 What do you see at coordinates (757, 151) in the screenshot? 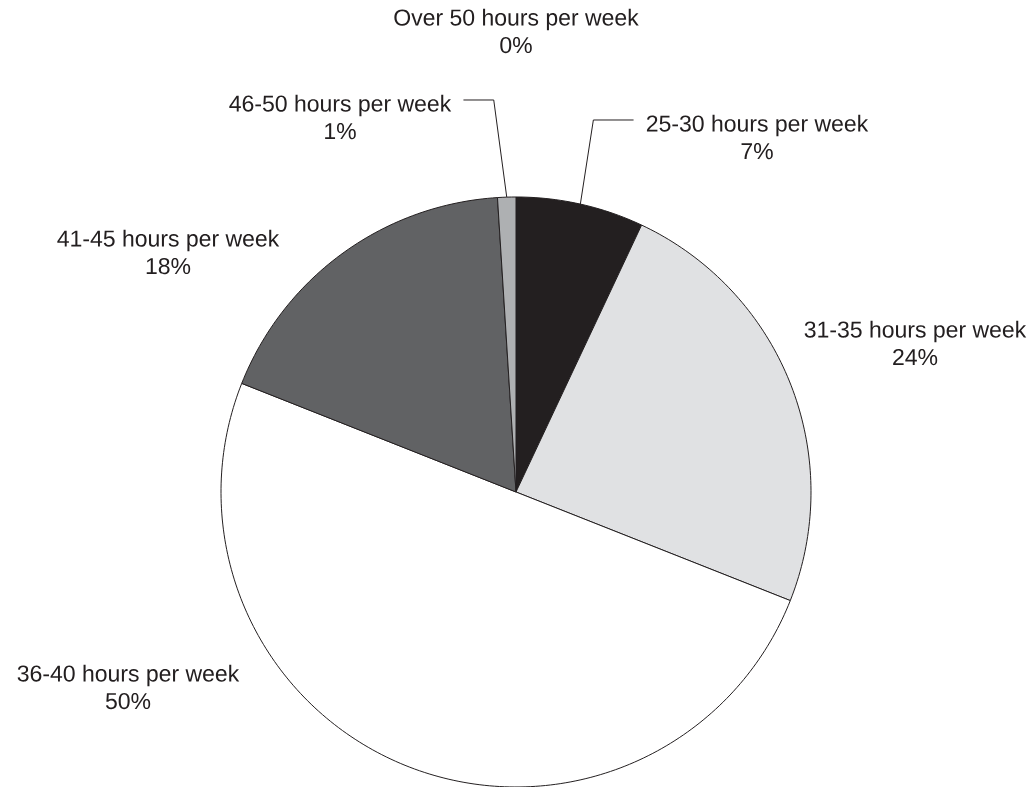
I see `data-label: 7%` at bounding box center [757, 151].